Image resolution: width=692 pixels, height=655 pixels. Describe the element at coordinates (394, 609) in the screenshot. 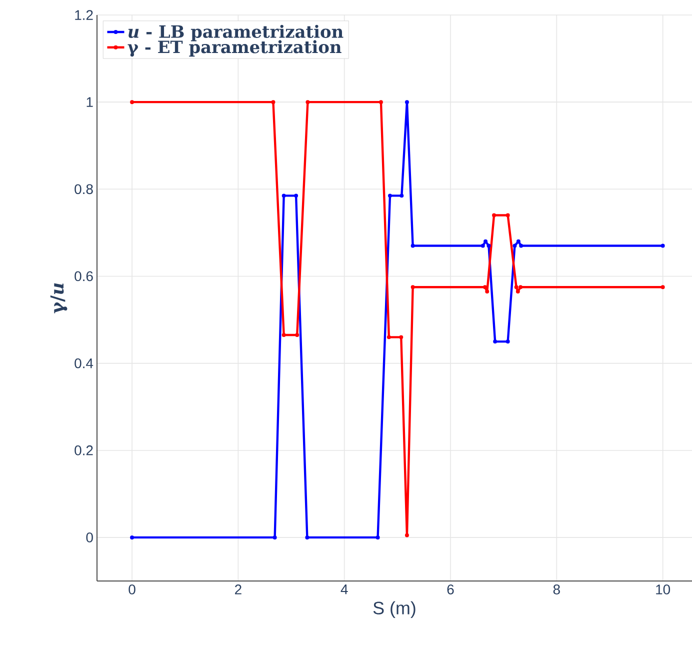

I see `x-axis-title: S (m)` at that location.